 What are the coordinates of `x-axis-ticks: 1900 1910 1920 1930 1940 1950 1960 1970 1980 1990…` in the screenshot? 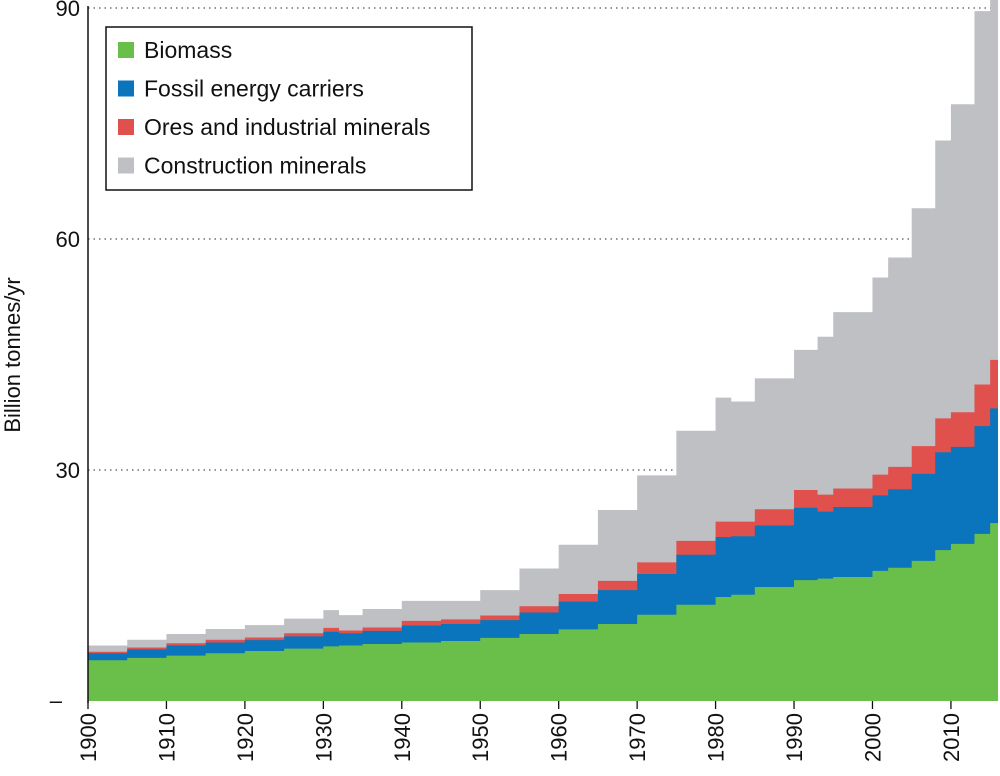 It's located at (520, 731).